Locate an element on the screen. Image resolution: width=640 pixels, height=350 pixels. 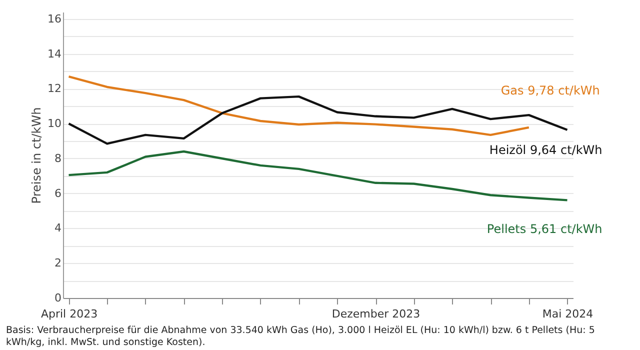
x-tick-label: Dezember 2023 is located at coordinates (376, 314).